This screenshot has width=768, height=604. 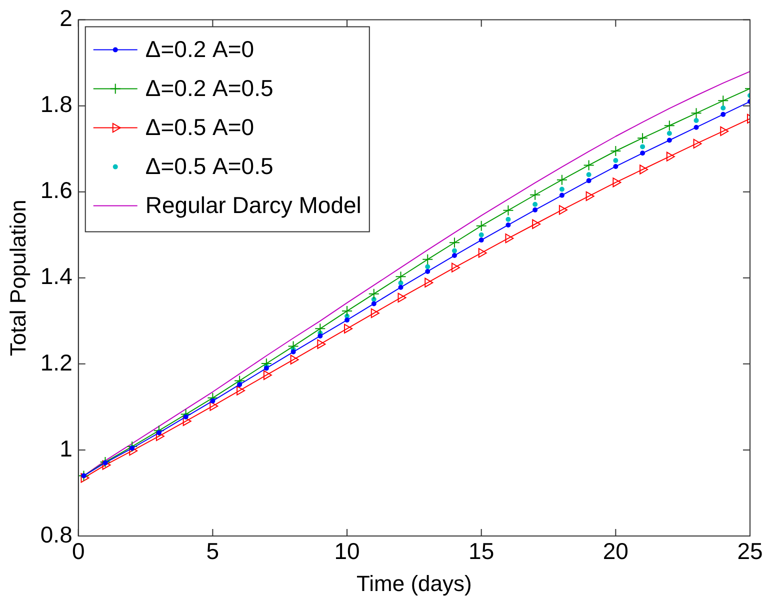 I want to click on x-tick-label: 25, so click(x=750, y=551).